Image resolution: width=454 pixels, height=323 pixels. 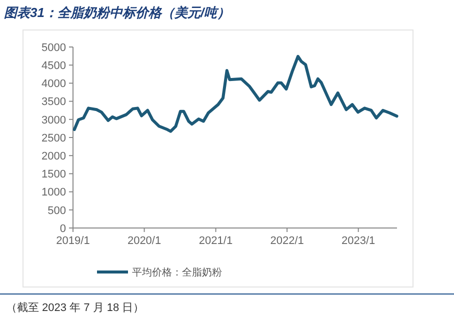 What do you see at coordinates (287, 241) in the screenshot?
I see `x-tick-label: 2022/1` at bounding box center [287, 241].